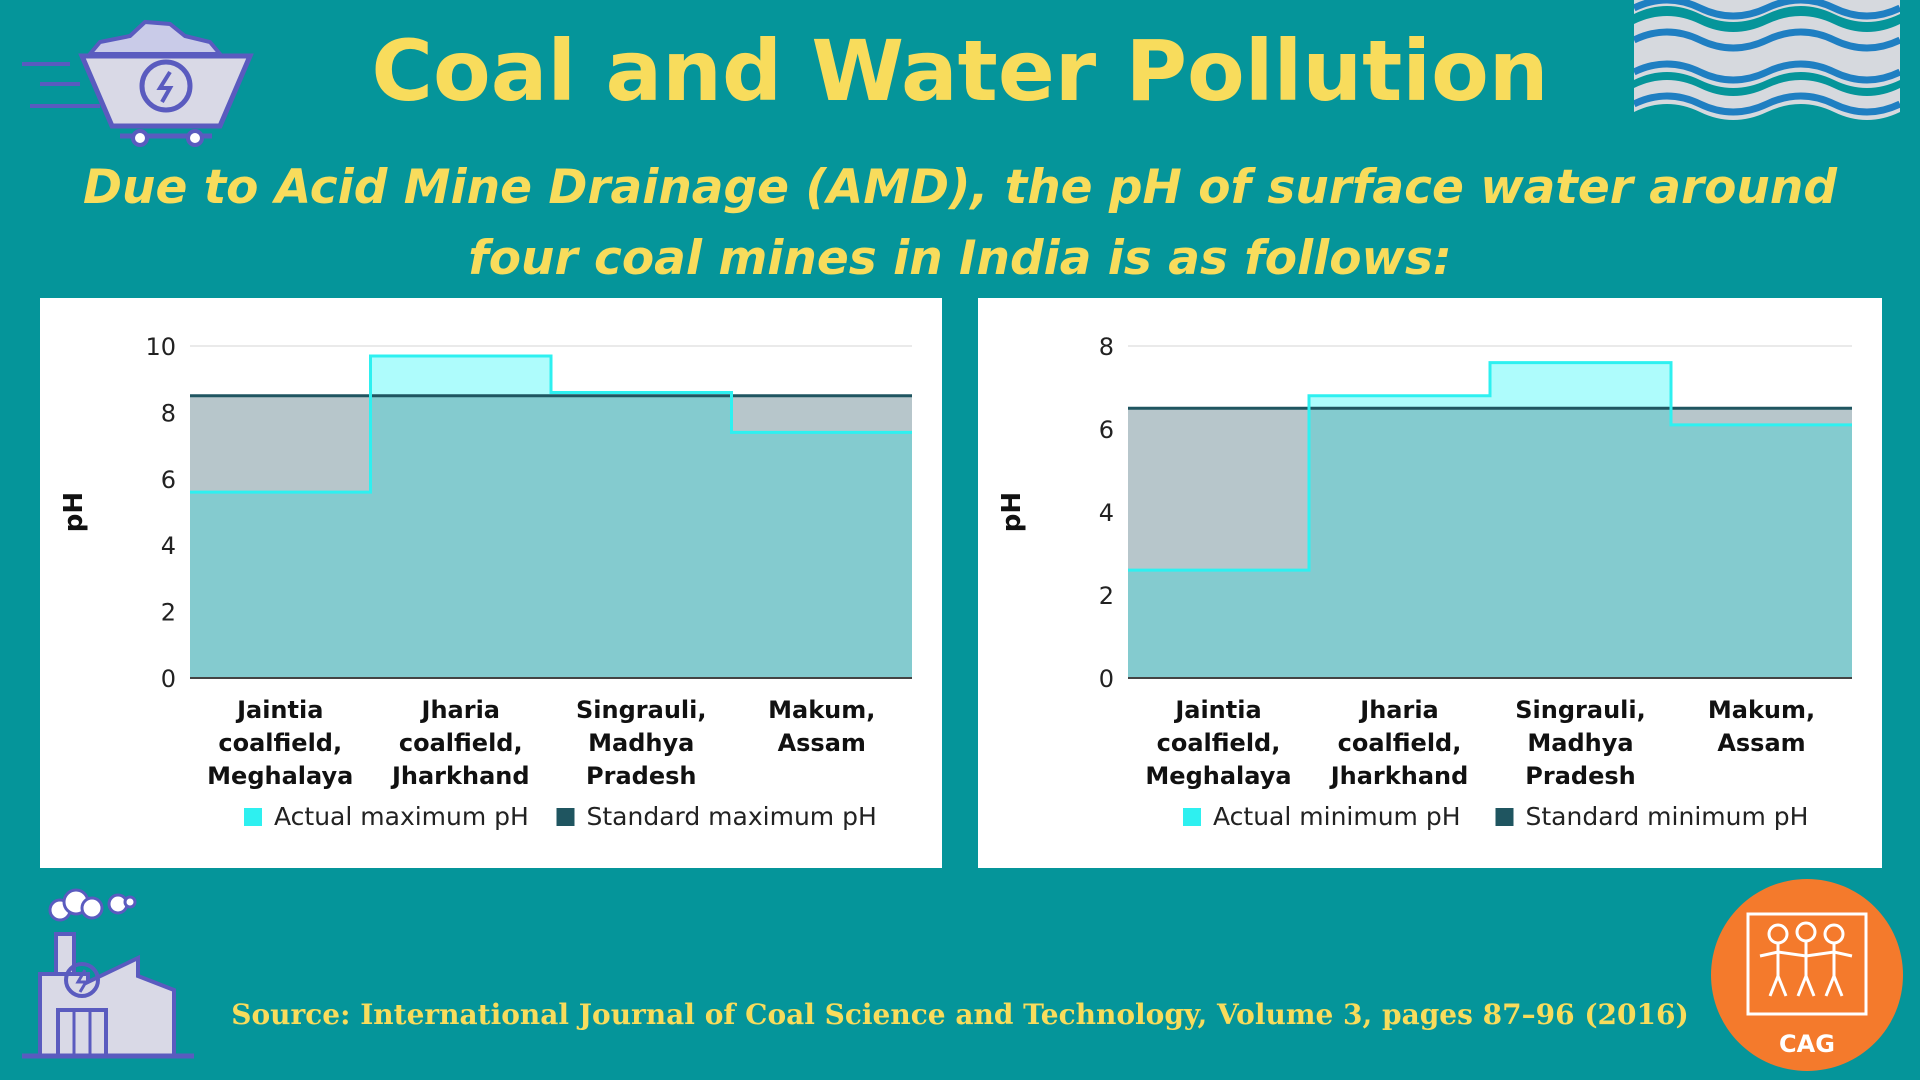 This screenshot has width=1920, height=1080. What do you see at coordinates (1667, 816) in the screenshot?
I see `legend-label-standard: Standard minimum pH` at bounding box center [1667, 816].